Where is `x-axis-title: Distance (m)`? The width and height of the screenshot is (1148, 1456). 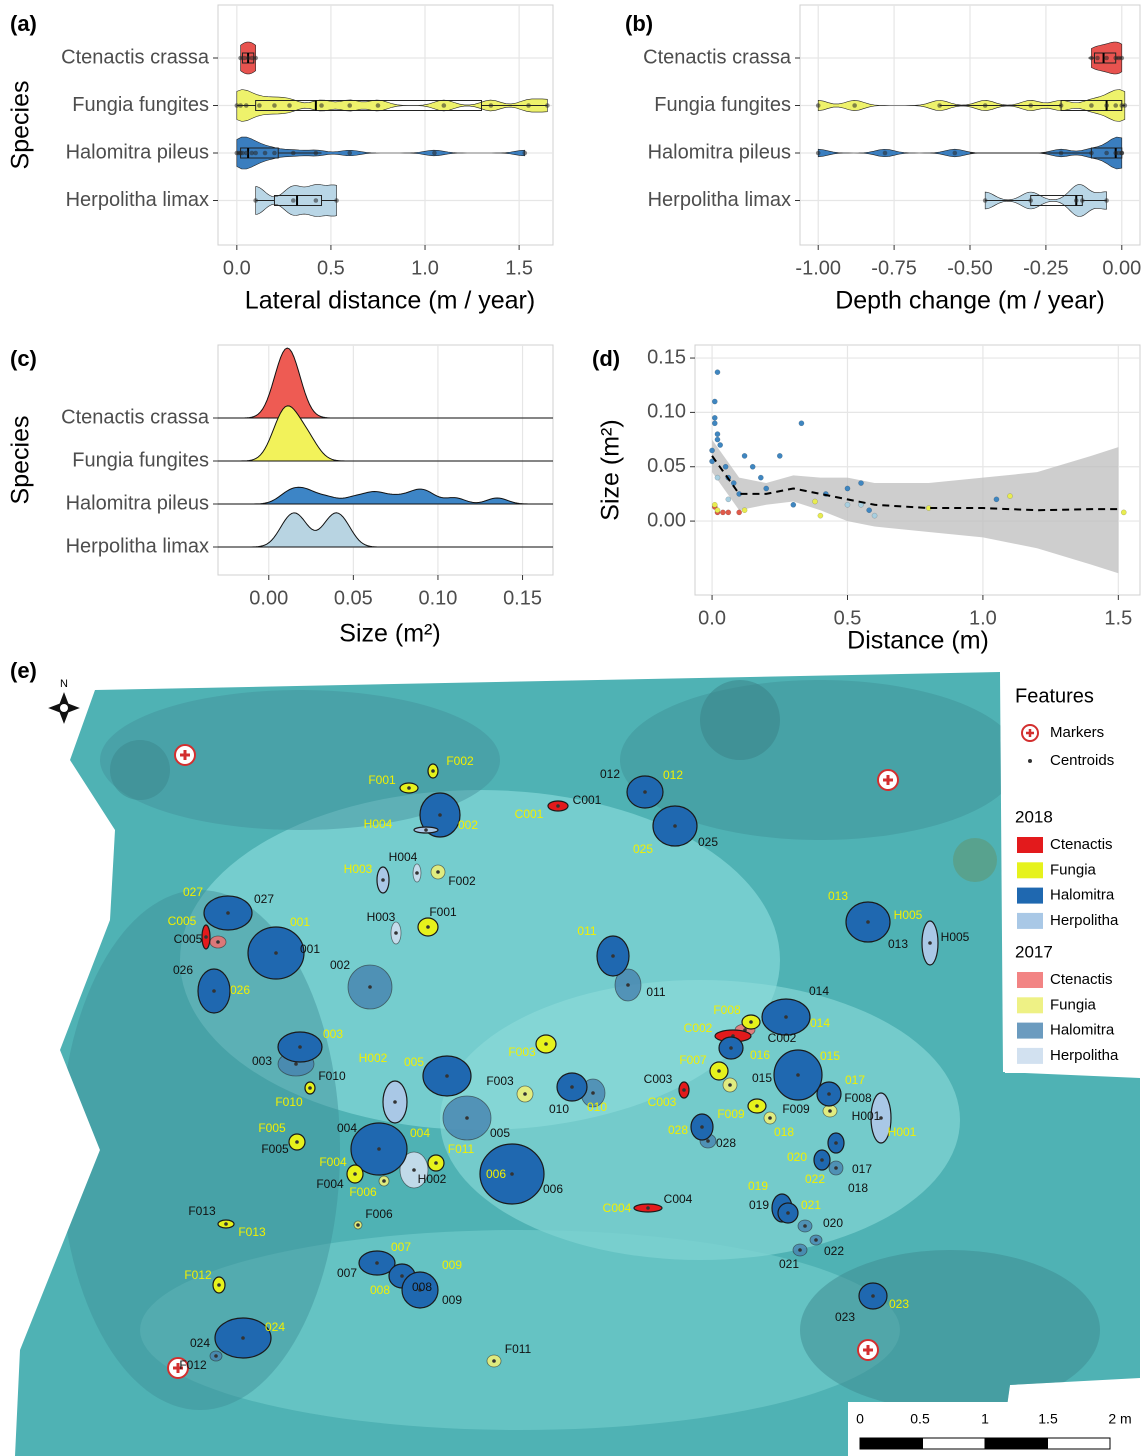 x-axis-title: Distance (m) is located at coordinates (918, 641).